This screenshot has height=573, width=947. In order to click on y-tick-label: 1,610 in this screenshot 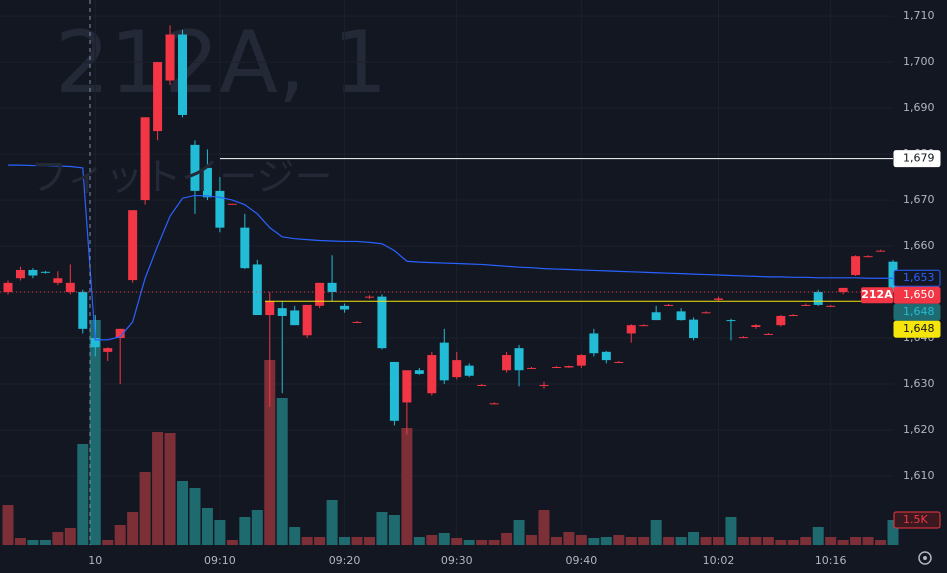, I will do `click(919, 475)`.